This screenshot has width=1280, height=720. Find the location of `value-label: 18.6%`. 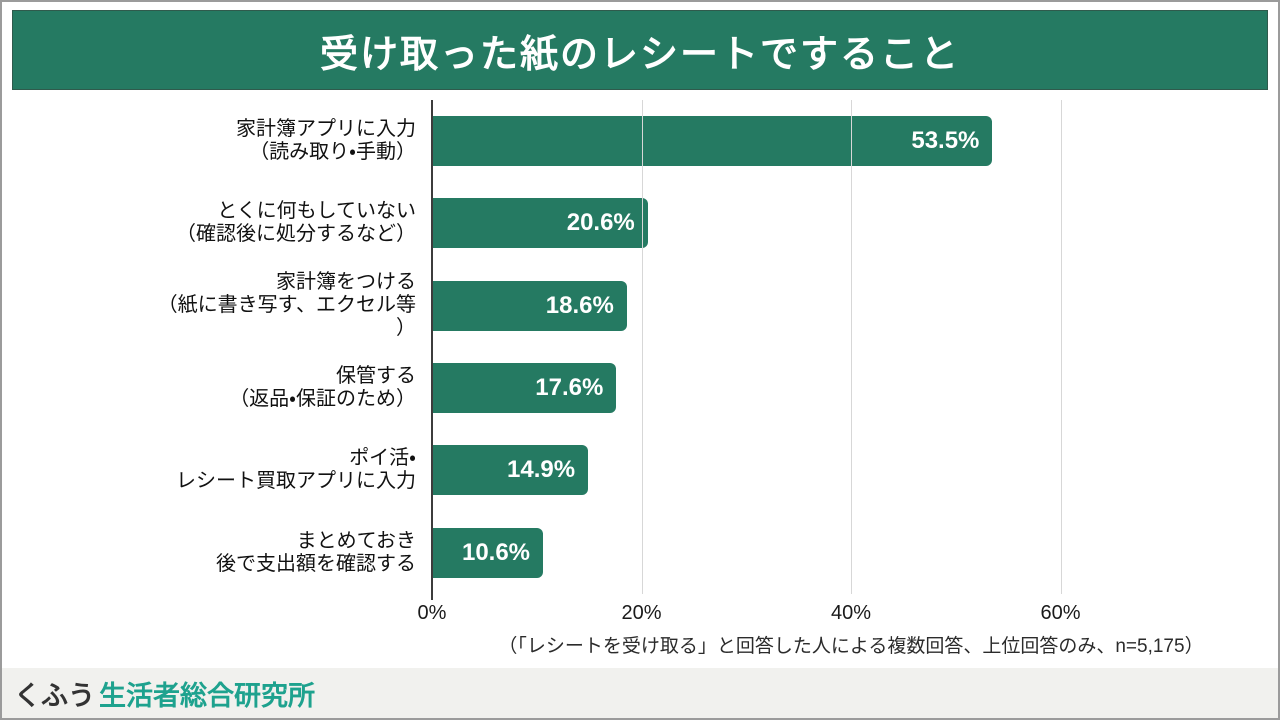

value-label: 18.6% is located at coordinates (579, 305).